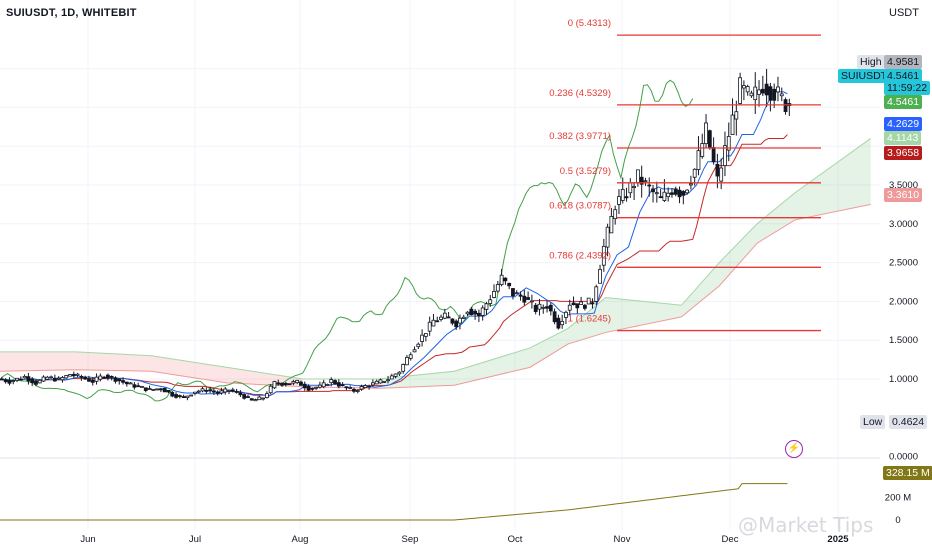 This screenshot has height=550, width=932. I want to click on time-axis-label: Jun, so click(87, 539).